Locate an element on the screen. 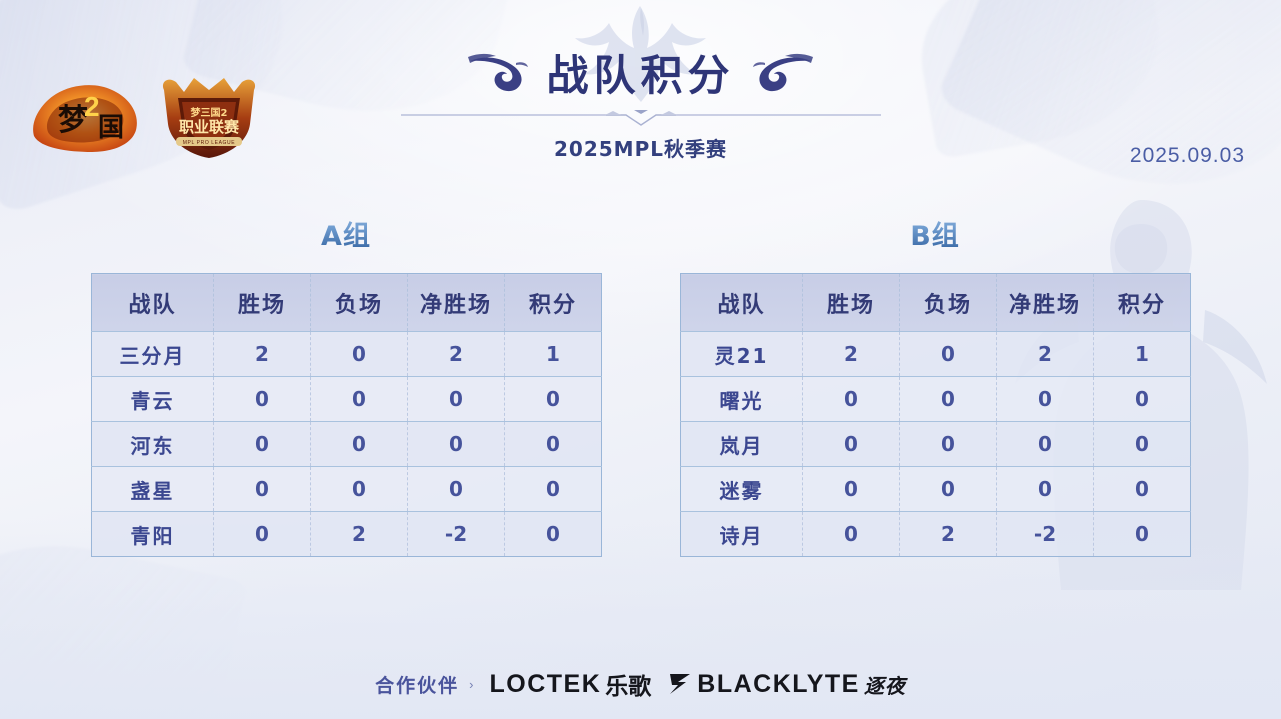 This screenshot has height=719, width=1281. cell-team: 曙光 is located at coordinates (741, 399).